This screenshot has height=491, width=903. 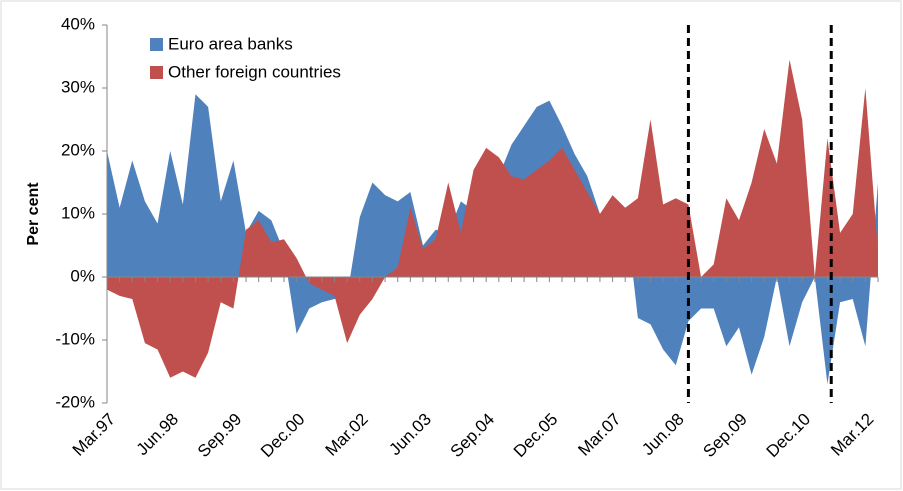 What do you see at coordinates (75, 338) in the screenshot?
I see `y-tick-label: -10%` at bounding box center [75, 338].